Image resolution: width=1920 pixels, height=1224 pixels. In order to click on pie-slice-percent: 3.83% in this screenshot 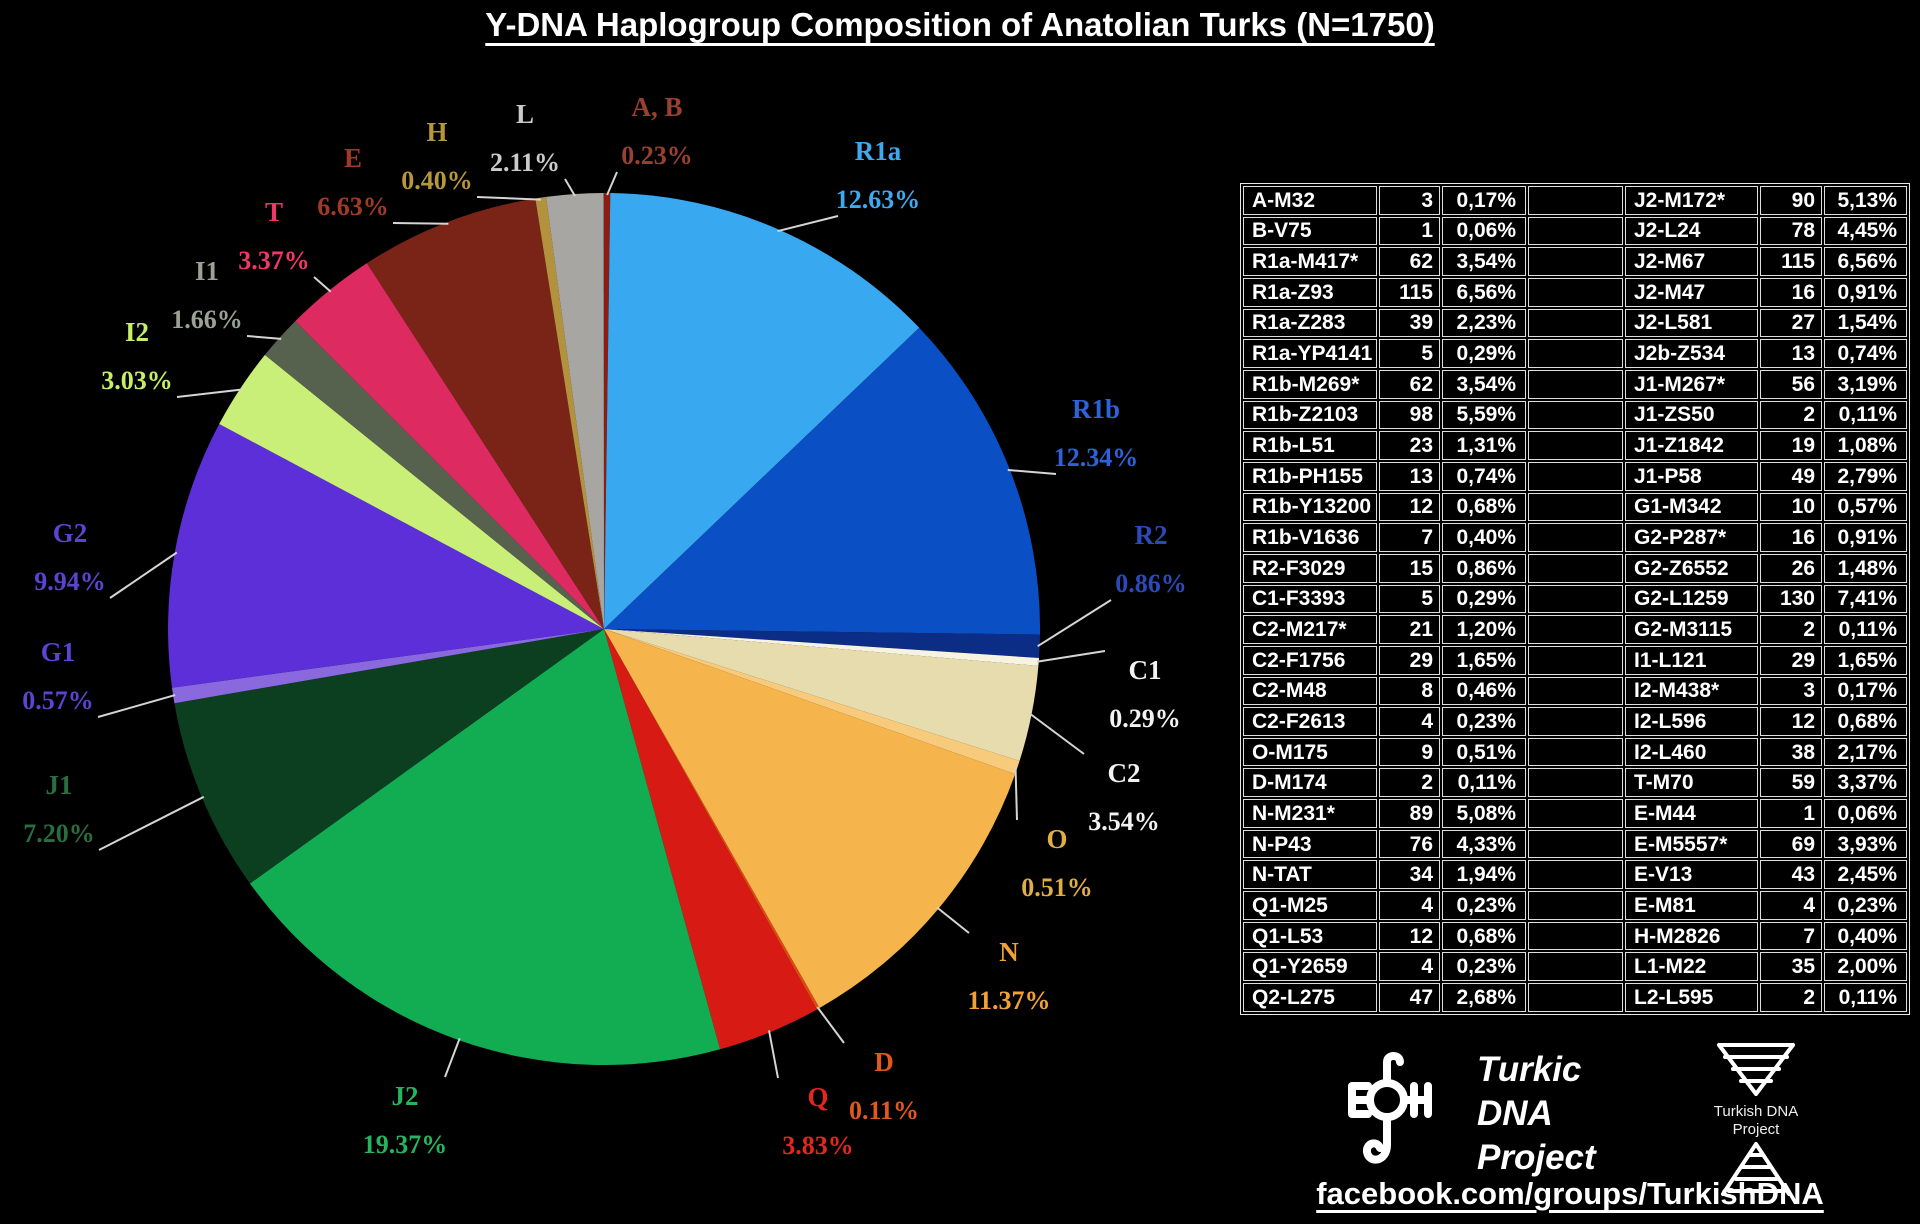, I will do `click(818, 1145)`.